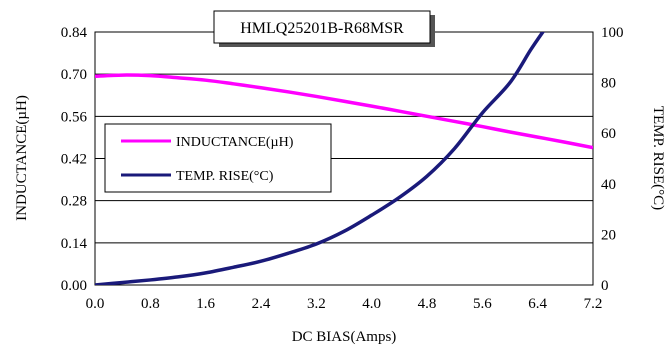 Image resolution: width=668 pixels, height=347 pixels. I want to click on y-tick-label: 0.56, so click(74, 117).